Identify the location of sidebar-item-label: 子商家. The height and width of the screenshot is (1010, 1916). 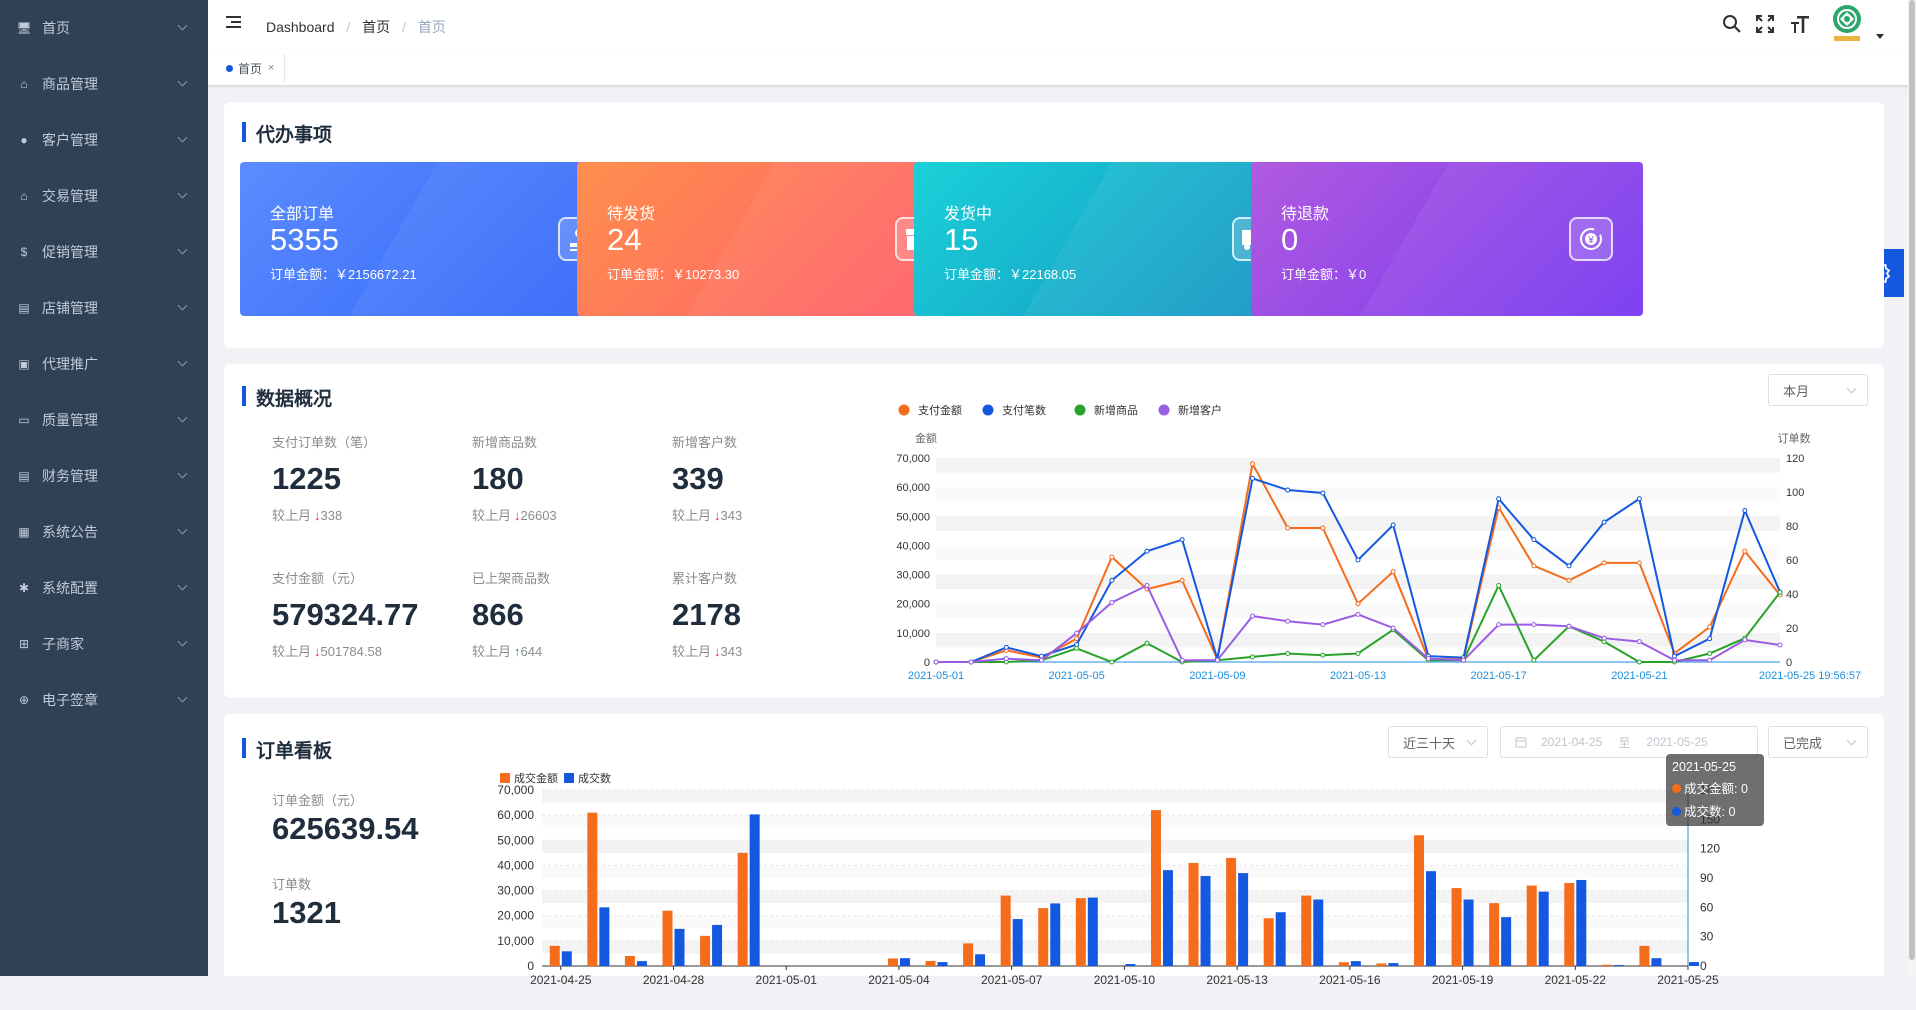
(63, 644).